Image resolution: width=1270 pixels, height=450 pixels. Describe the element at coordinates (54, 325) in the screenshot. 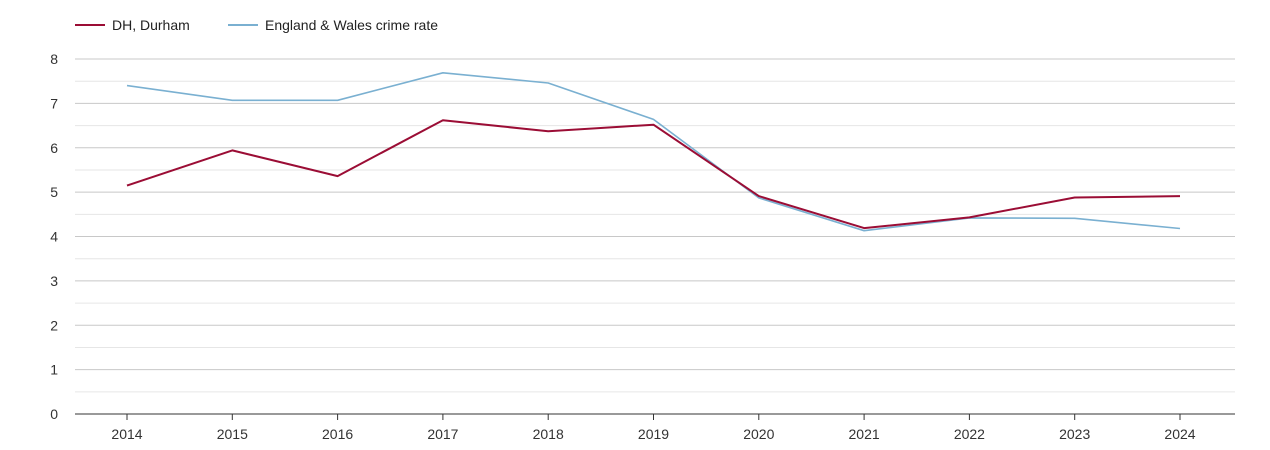

I see `y-tick-label: 2` at that location.